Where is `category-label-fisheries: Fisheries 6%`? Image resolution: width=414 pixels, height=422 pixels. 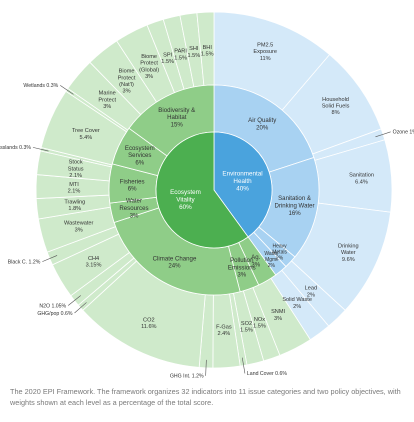 category-label-fisheries: Fisheries 6% is located at coordinates (132, 185).